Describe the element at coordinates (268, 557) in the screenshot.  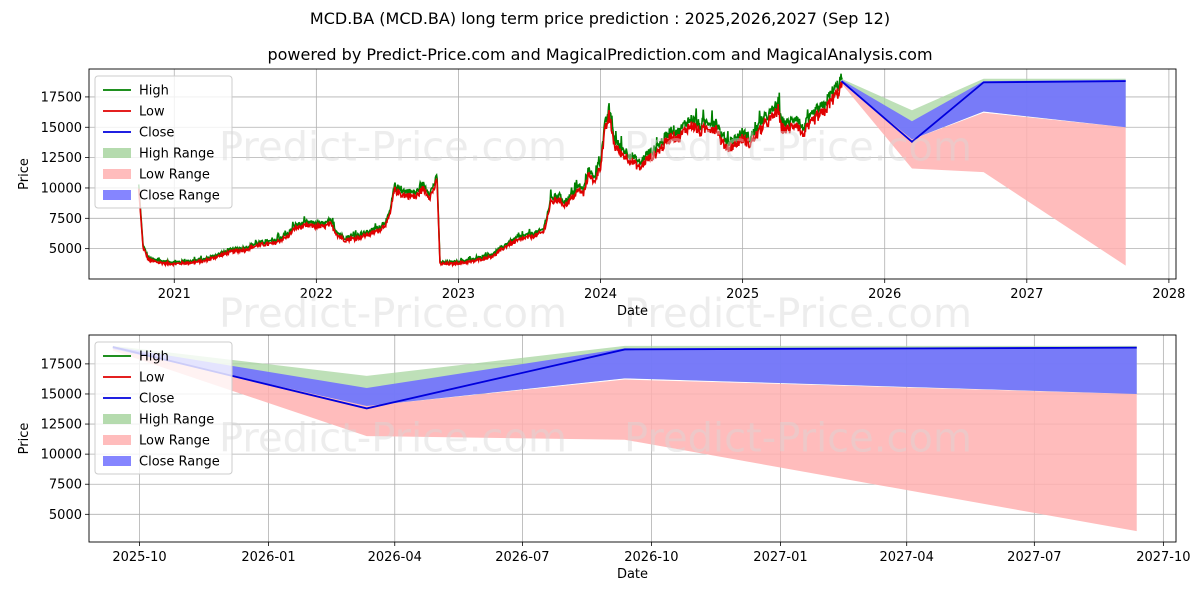
I see `x-tick-label: 2026-01` at that location.